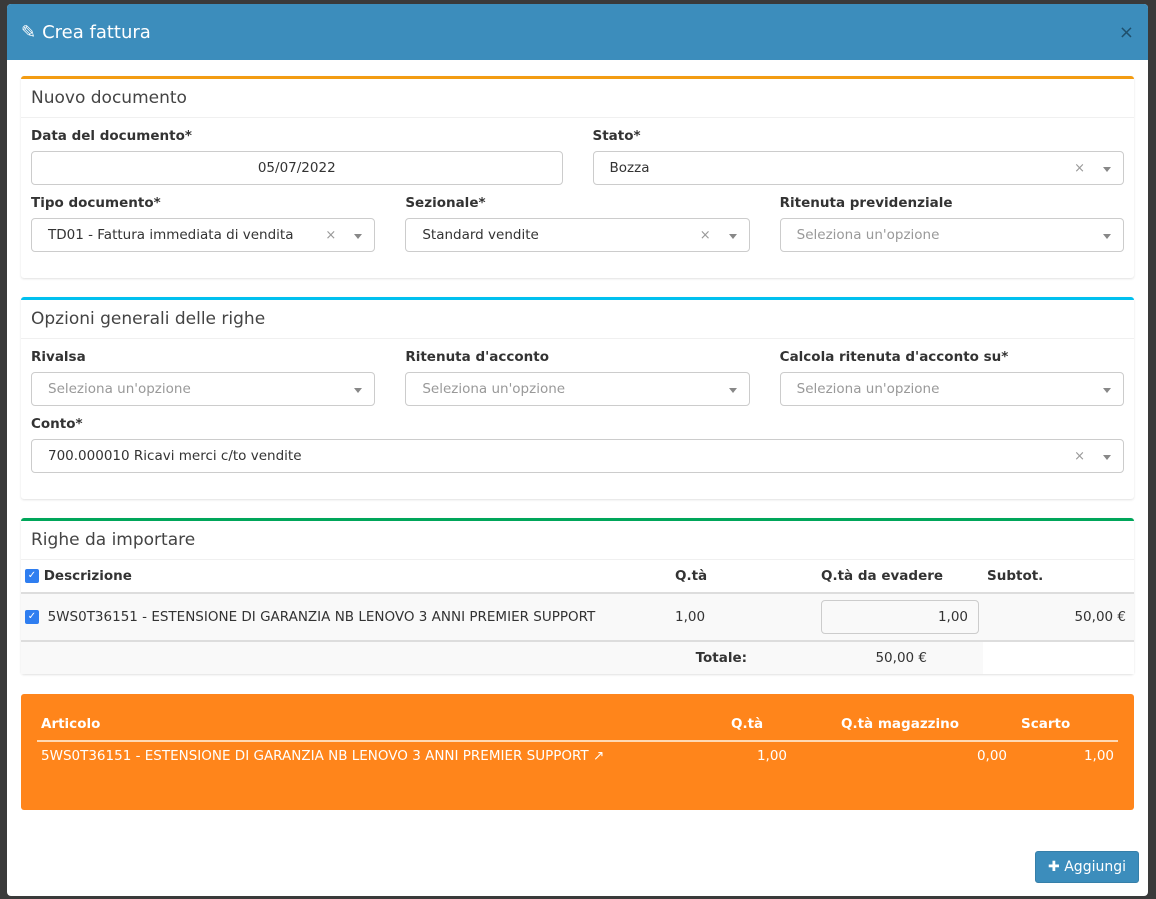  What do you see at coordinates (382, 725) in the screenshot?
I see `col-header: Articolo` at bounding box center [382, 725].